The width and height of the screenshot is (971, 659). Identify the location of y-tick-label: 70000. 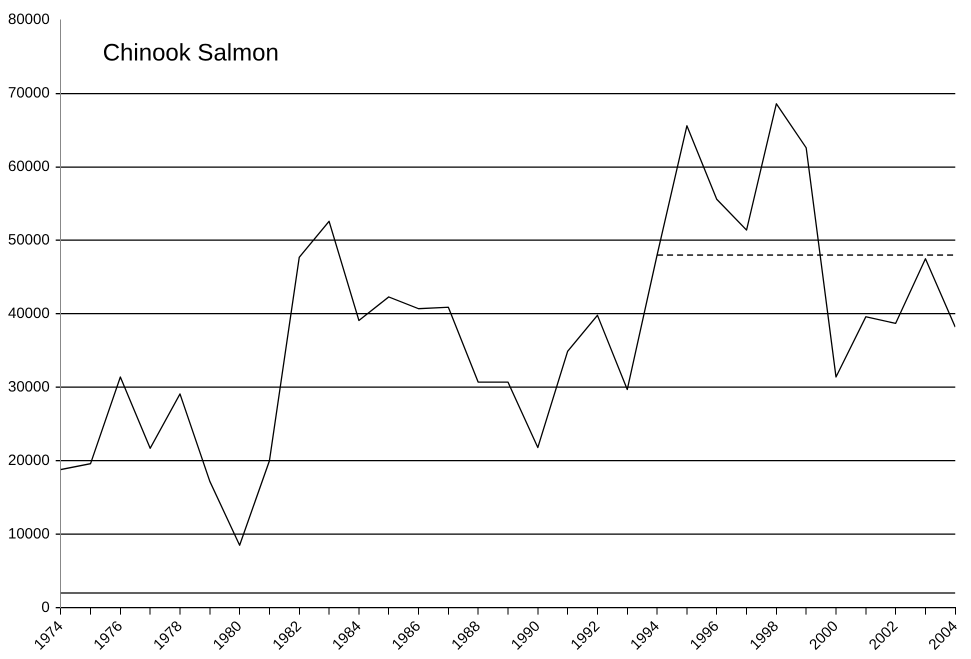
(29, 93).